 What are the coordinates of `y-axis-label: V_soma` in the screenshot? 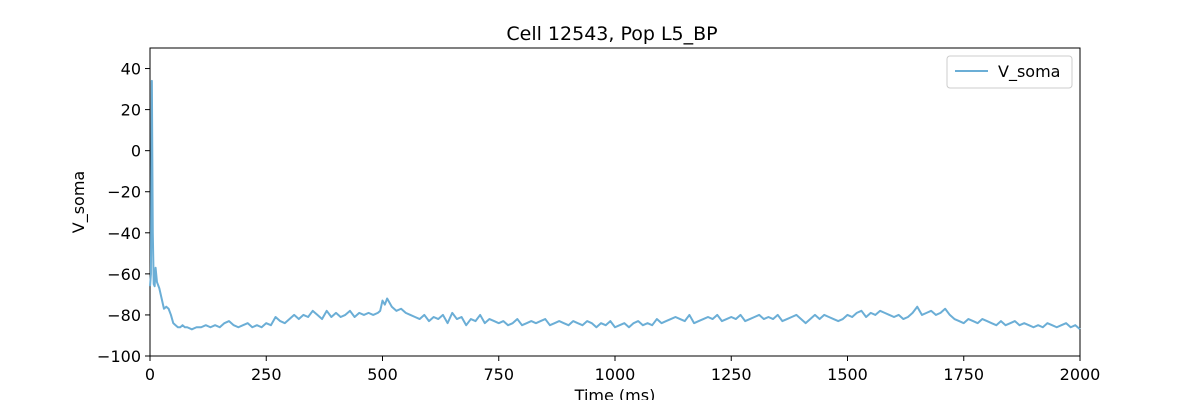 It's located at (79, 202).